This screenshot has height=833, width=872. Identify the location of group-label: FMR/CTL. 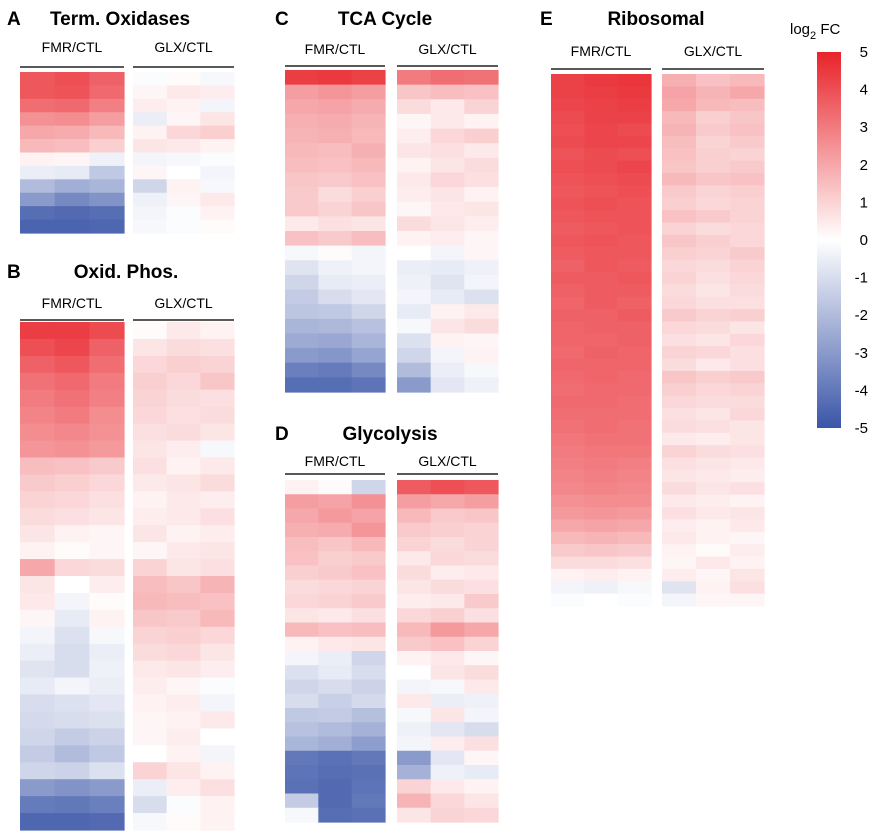
(335, 49).